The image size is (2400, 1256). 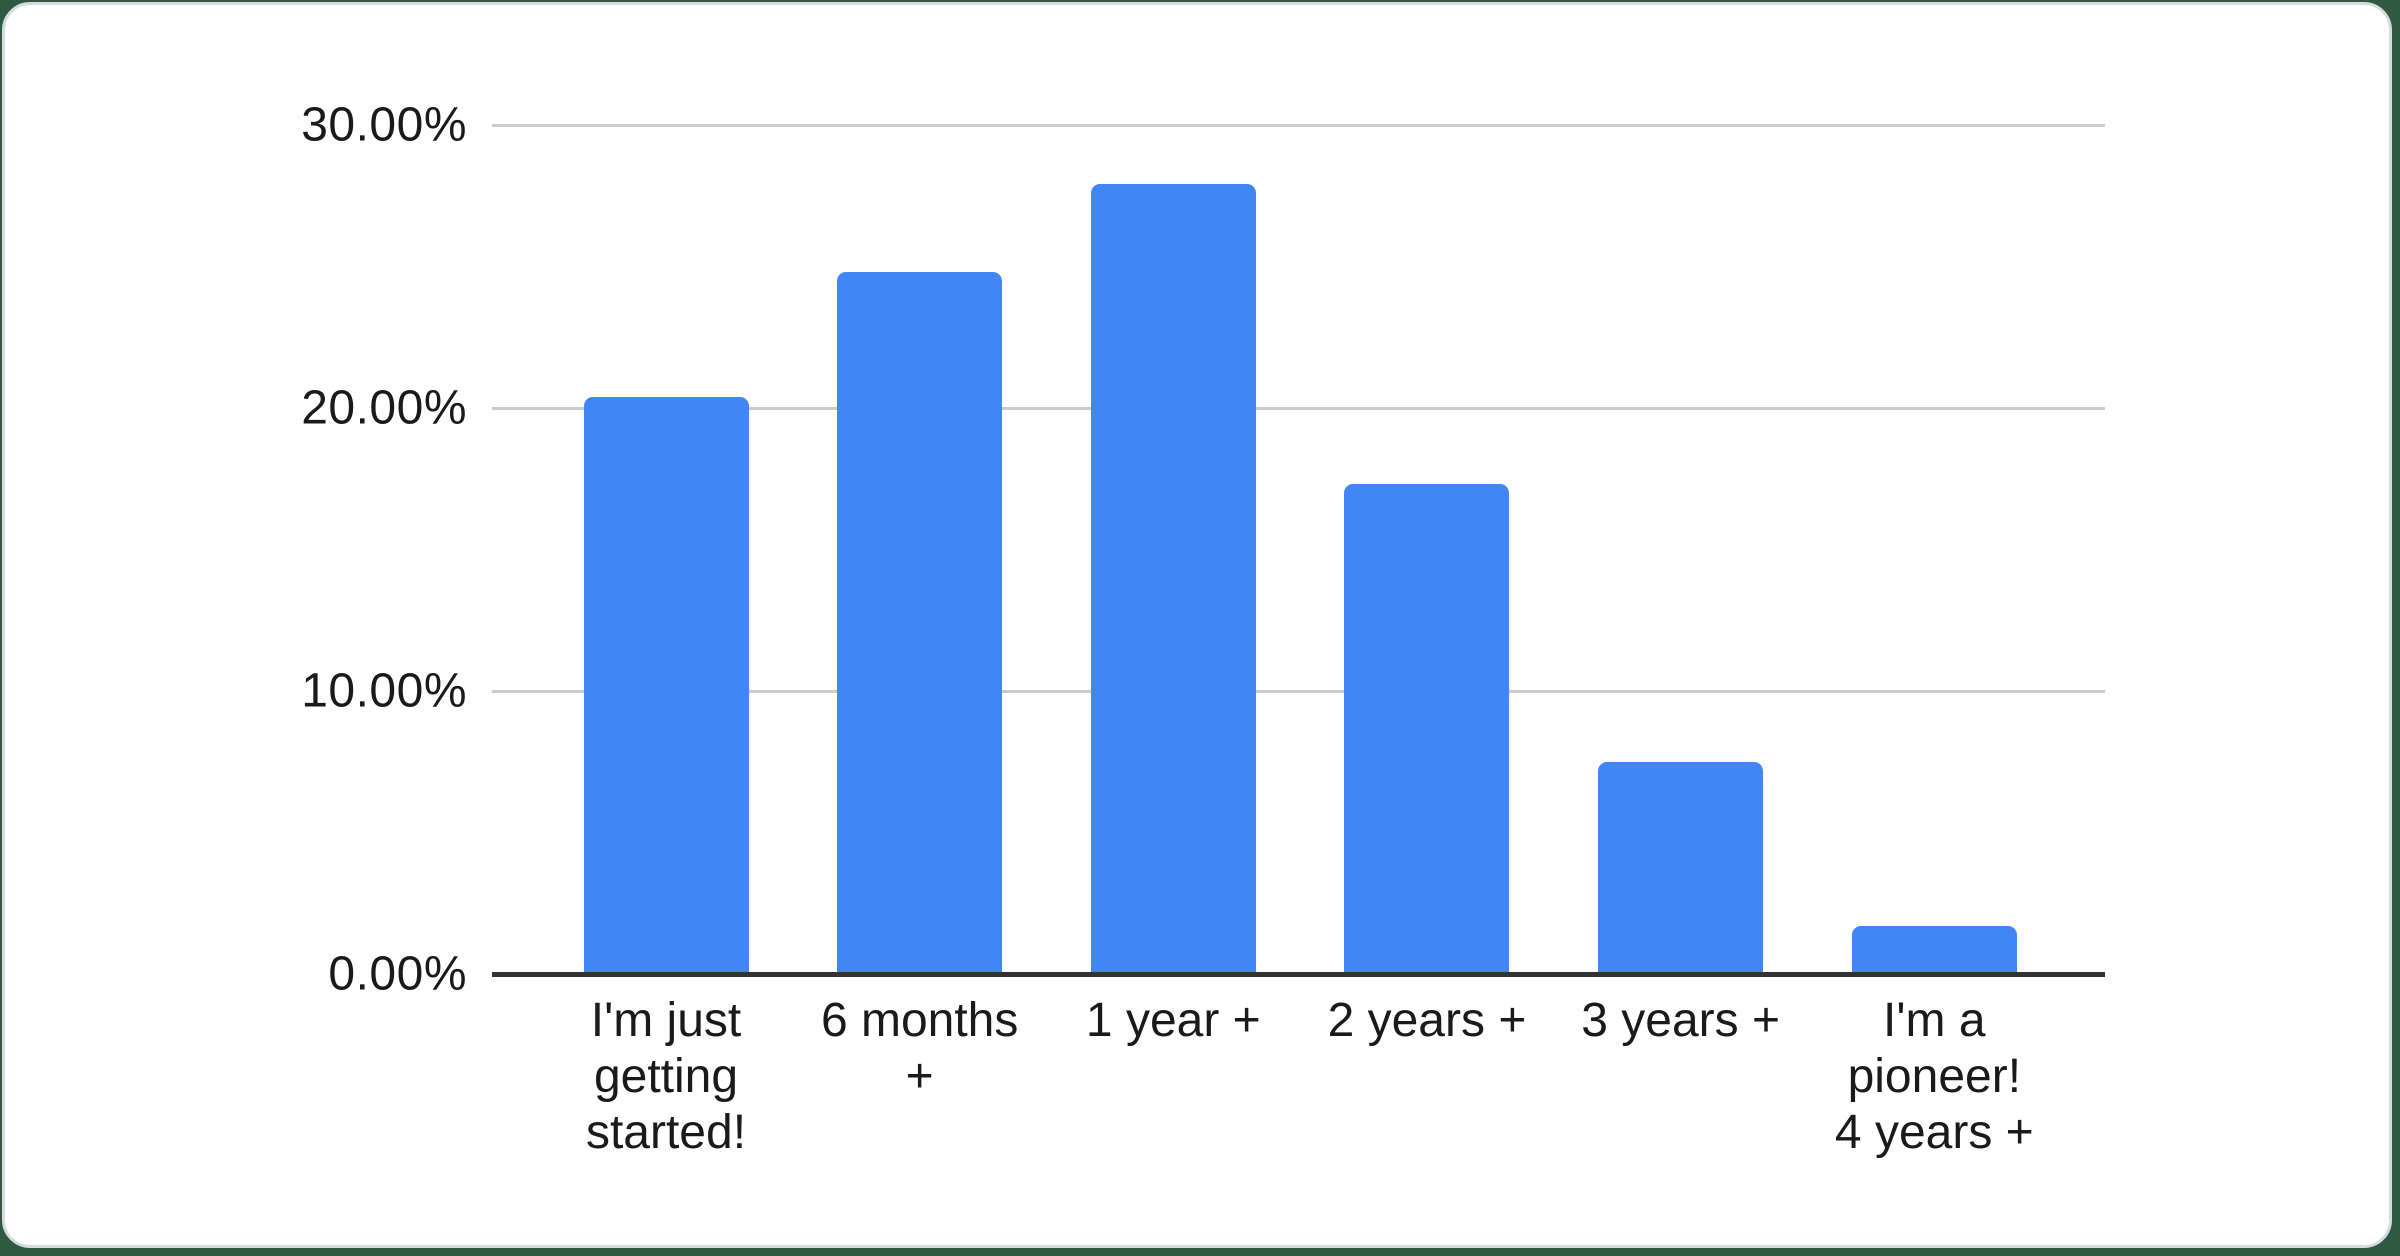 I want to click on x-axis-category-label: I'm a pioneer! 4 years +, so click(x=1934, y=1076).